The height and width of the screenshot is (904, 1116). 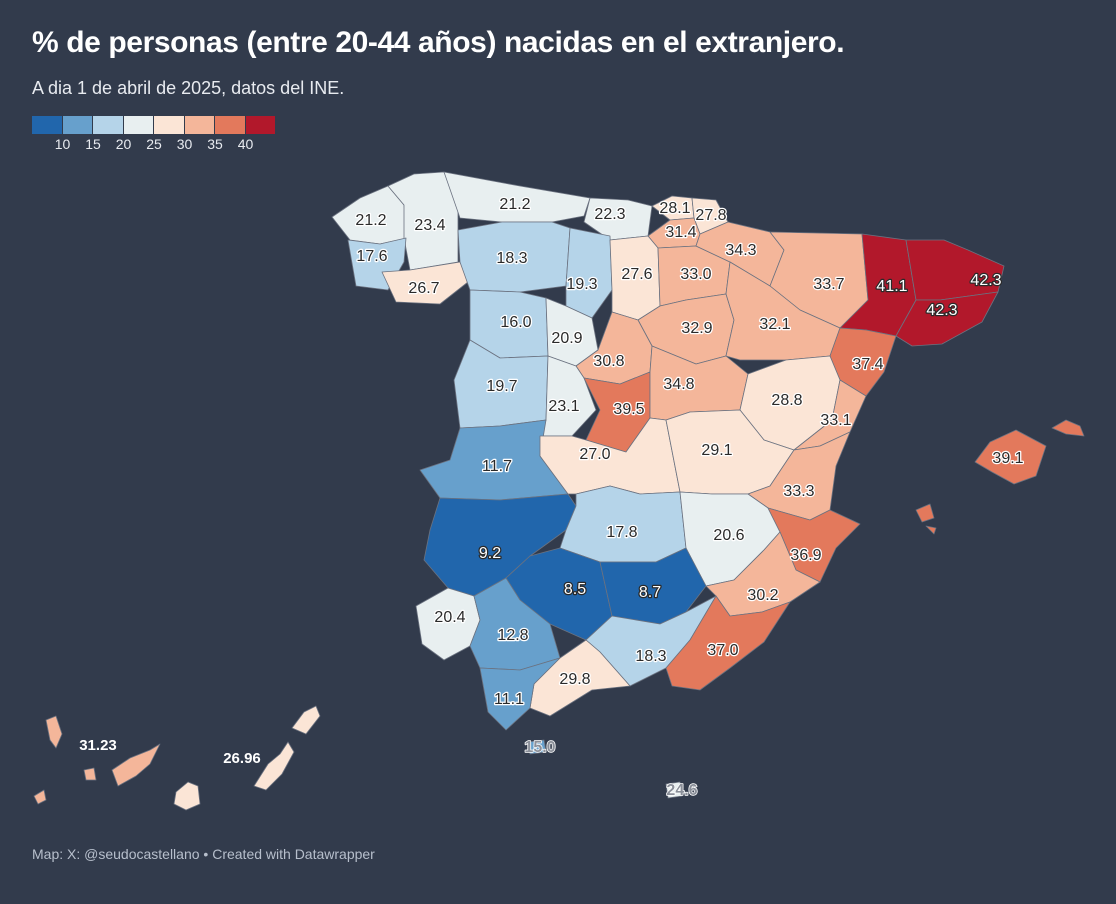 I want to click on legend-tick-label: 25, so click(x=154, y=144).